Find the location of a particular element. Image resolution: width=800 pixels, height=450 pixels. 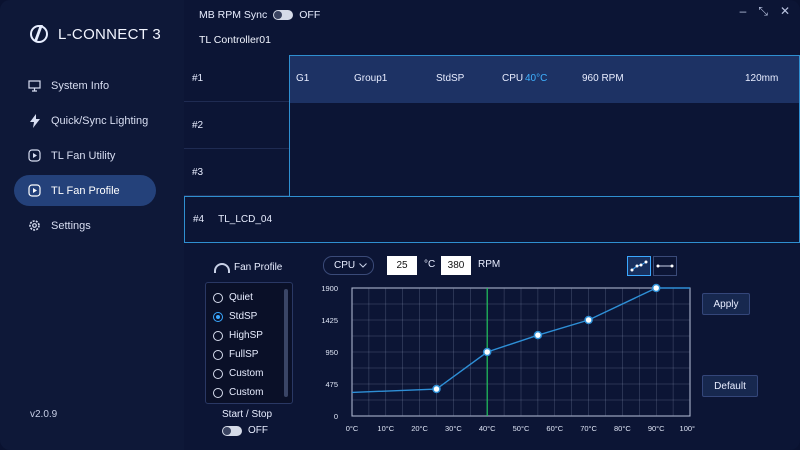

fan-rpm: 960 RPM is located at coordinates (603, 78).